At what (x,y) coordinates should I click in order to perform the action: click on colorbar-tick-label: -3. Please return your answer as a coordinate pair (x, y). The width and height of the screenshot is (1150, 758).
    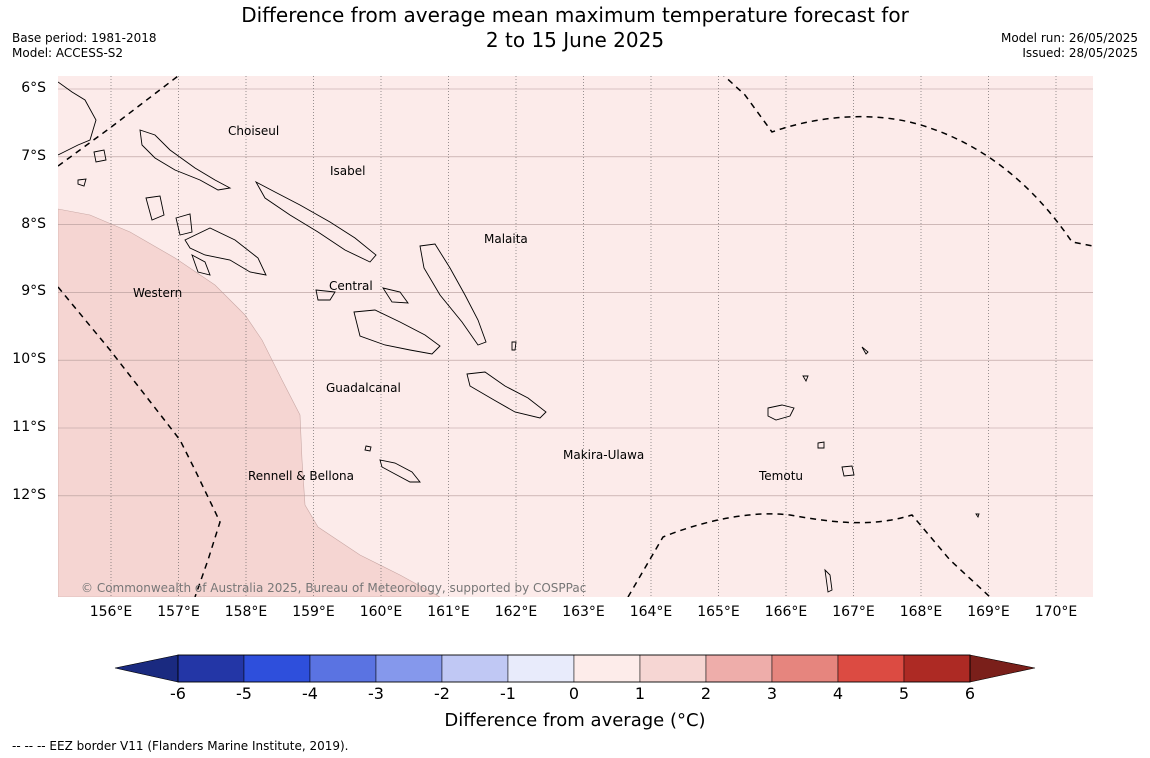
    Looking at the image, I should click on (376, 693).